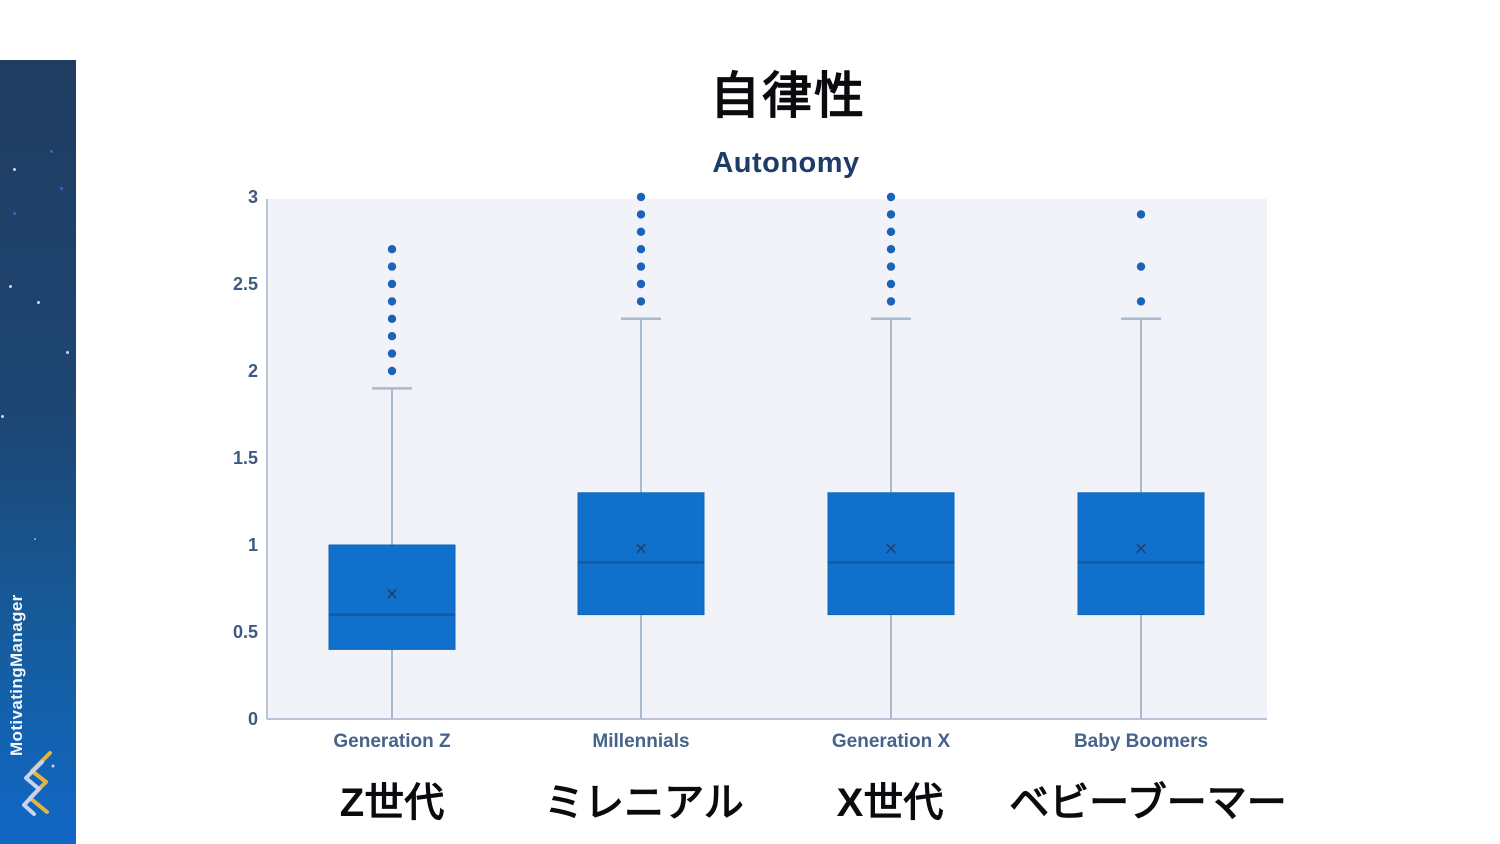 Image resolution: width=1500 pixels, height=844 pixels. Describe the element at coordinates (253, 371) in the screenshot. I see `y-tick-label: 2` at that location.